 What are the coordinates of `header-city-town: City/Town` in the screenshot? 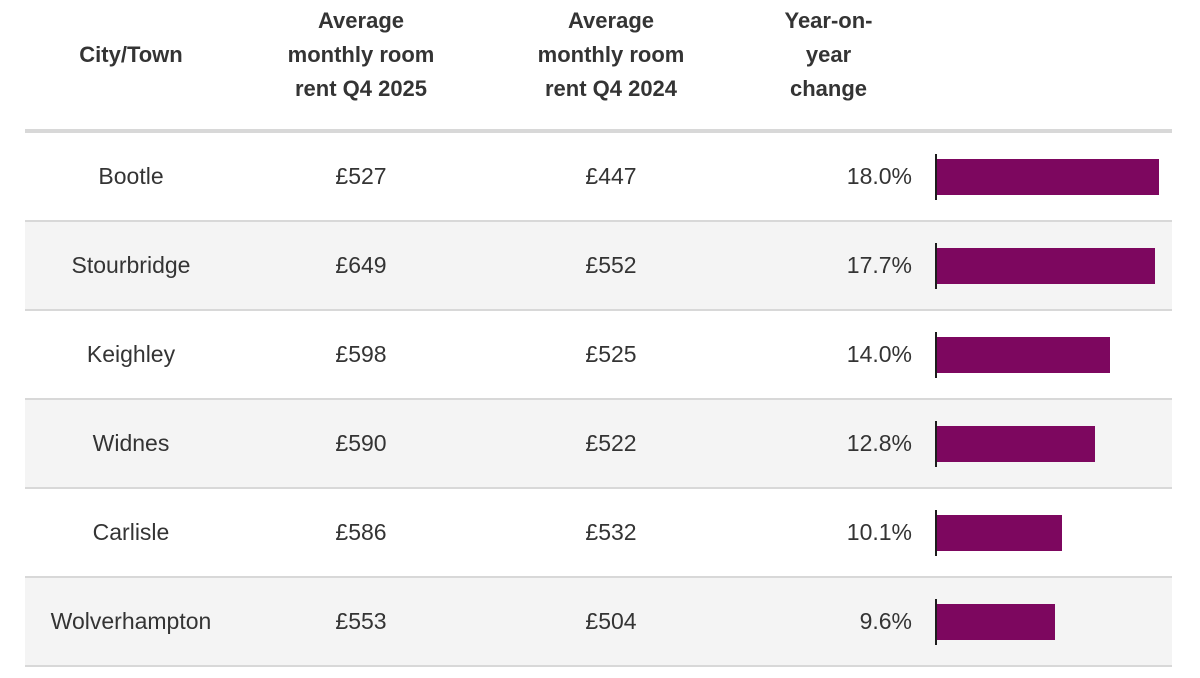 It's located at (131, 66).